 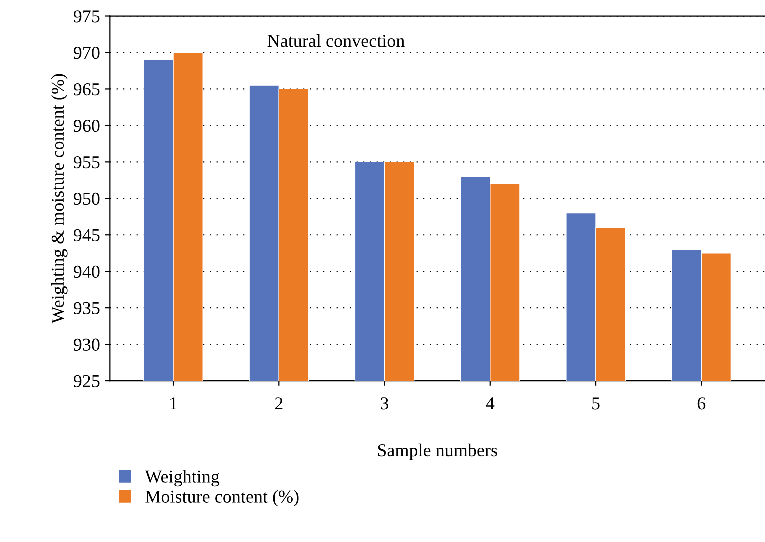 I want to click on y-tick-label: 945, so click(x=87, y=235).